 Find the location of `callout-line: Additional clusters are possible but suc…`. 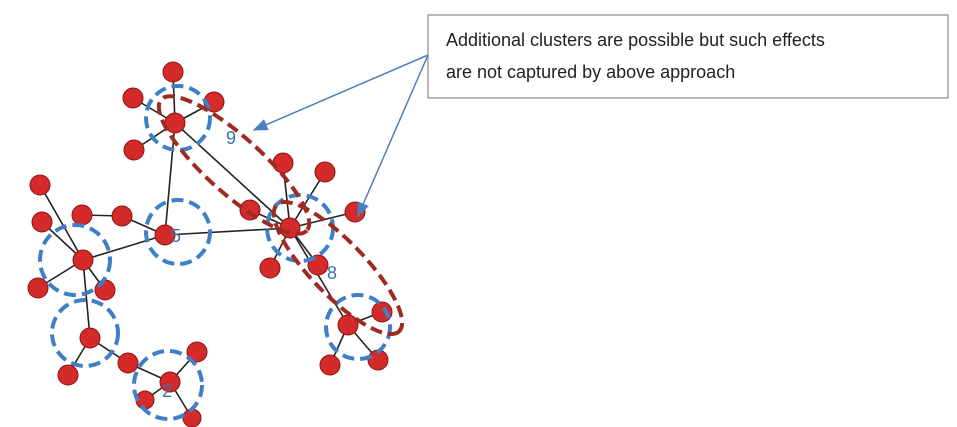

callout-line: Additional clusters are possible but suc… is located at coordinates (635, 40).